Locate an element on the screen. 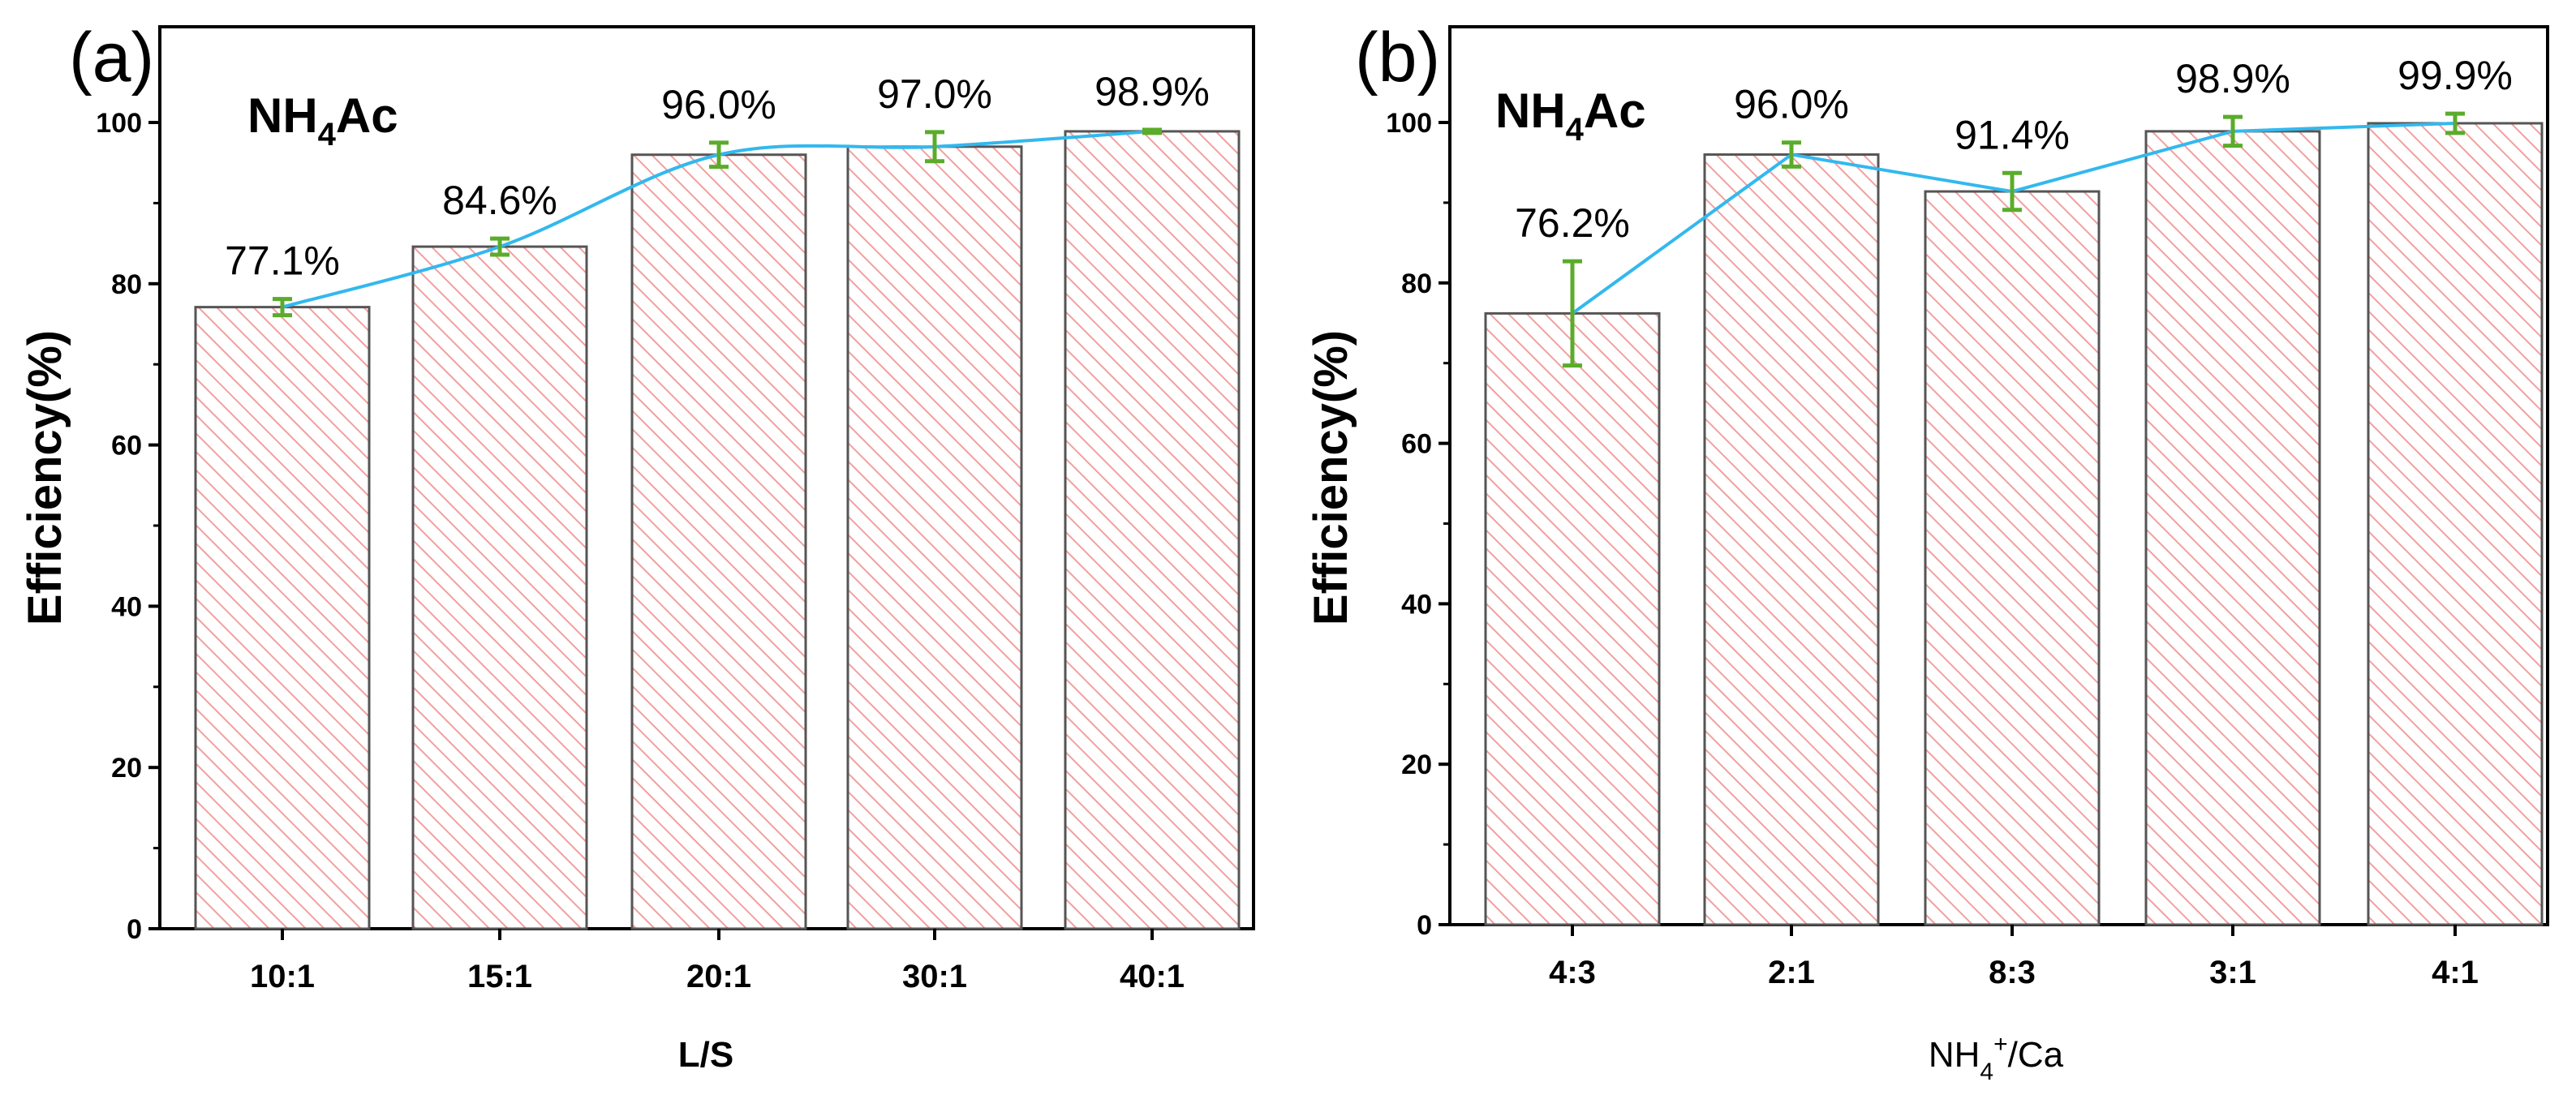 The image size is (2576, 1095). data-label-b-0: 76.2% is located at coordinates (1572, 223).